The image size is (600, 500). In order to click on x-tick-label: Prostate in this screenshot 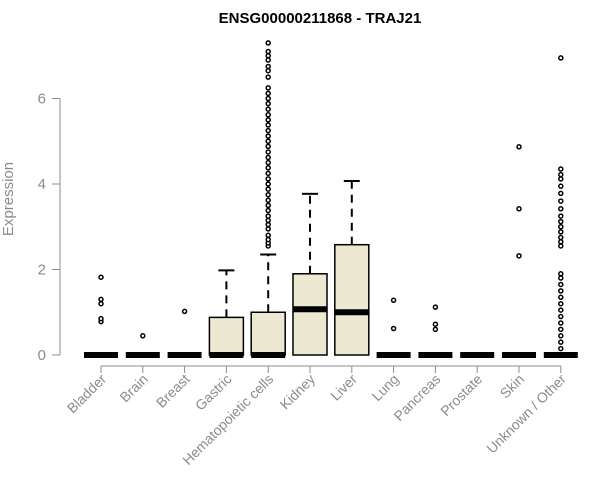, I will do `click(461, 395)`.